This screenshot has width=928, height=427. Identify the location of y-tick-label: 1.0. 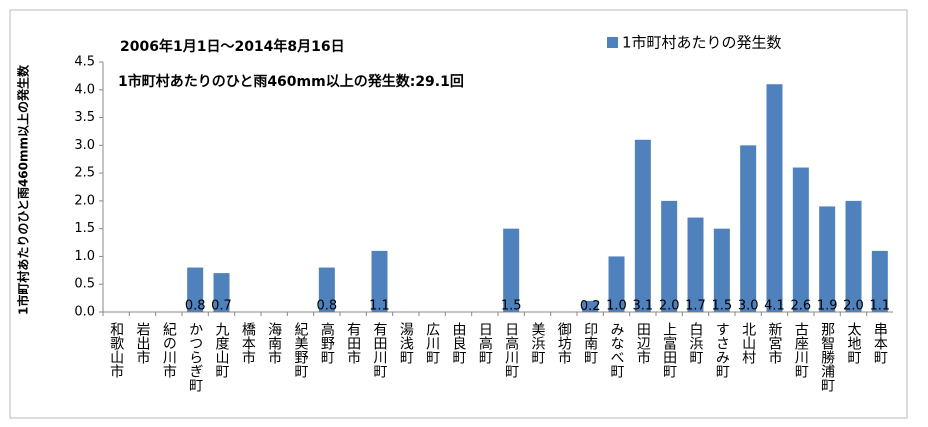
(84, 256).